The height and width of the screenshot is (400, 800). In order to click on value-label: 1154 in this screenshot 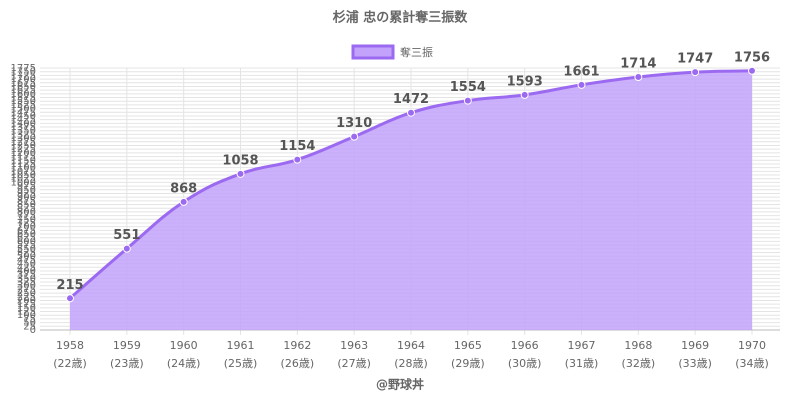, I will do `click(297, 146)`.